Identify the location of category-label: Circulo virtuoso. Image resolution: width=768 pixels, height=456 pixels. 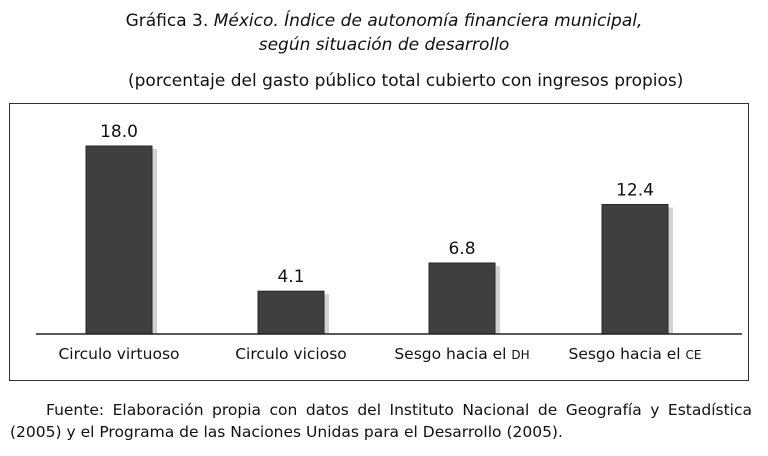
(118, 354).